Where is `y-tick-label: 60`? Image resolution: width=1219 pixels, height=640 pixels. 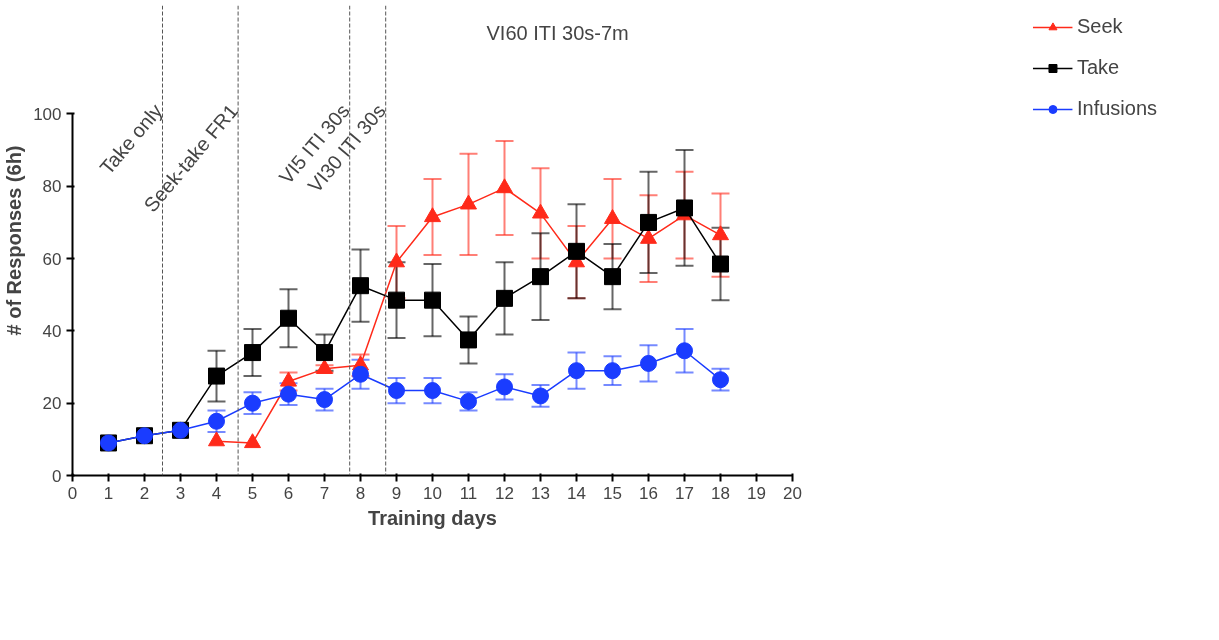 y-tick-label: 60 is located at coordinates (52, 259).